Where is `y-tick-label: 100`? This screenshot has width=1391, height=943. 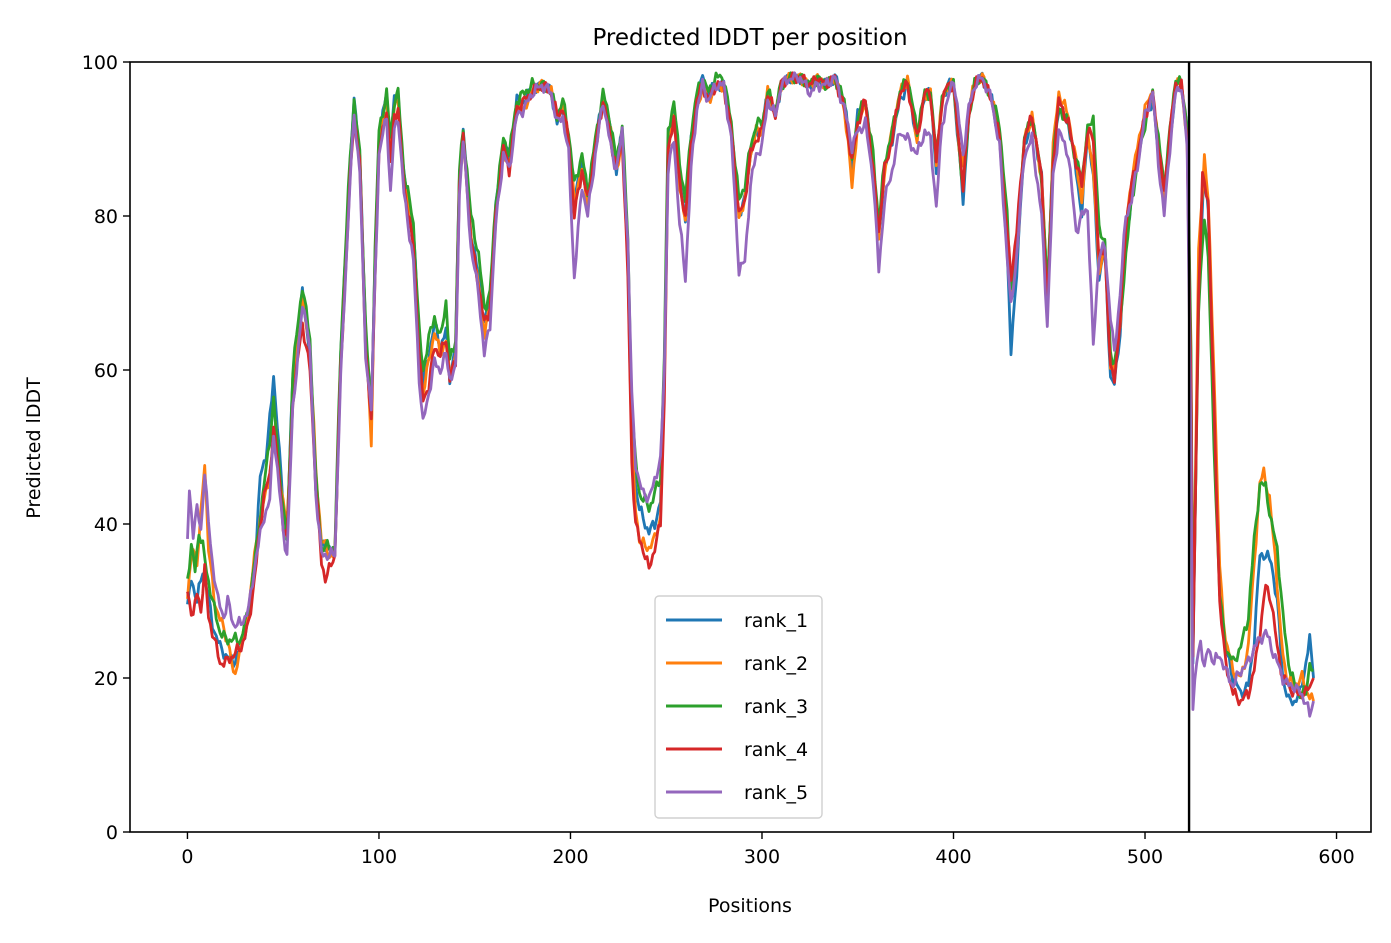
y-tick-label: 100 is located at coordinates (100, 63).